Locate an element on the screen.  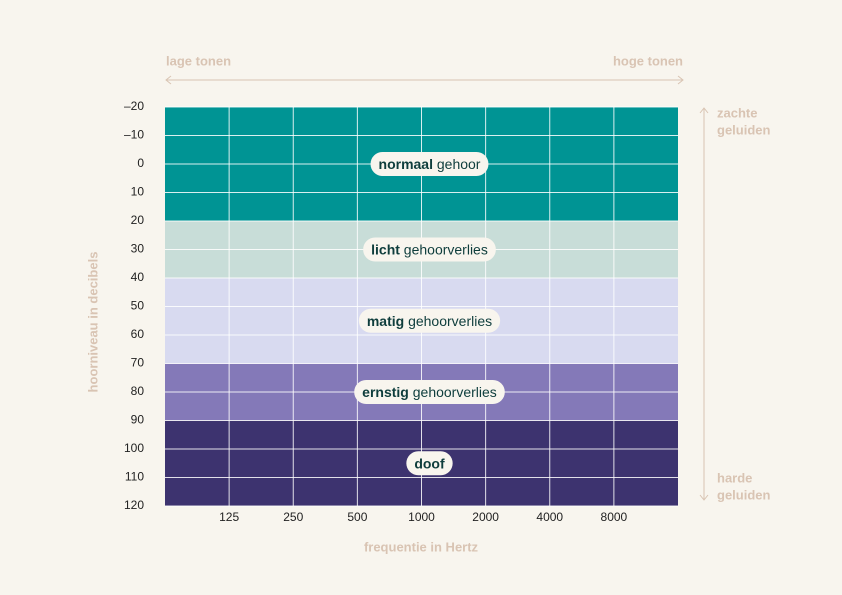
label-strong: matig is located at coordinates (385, 320).